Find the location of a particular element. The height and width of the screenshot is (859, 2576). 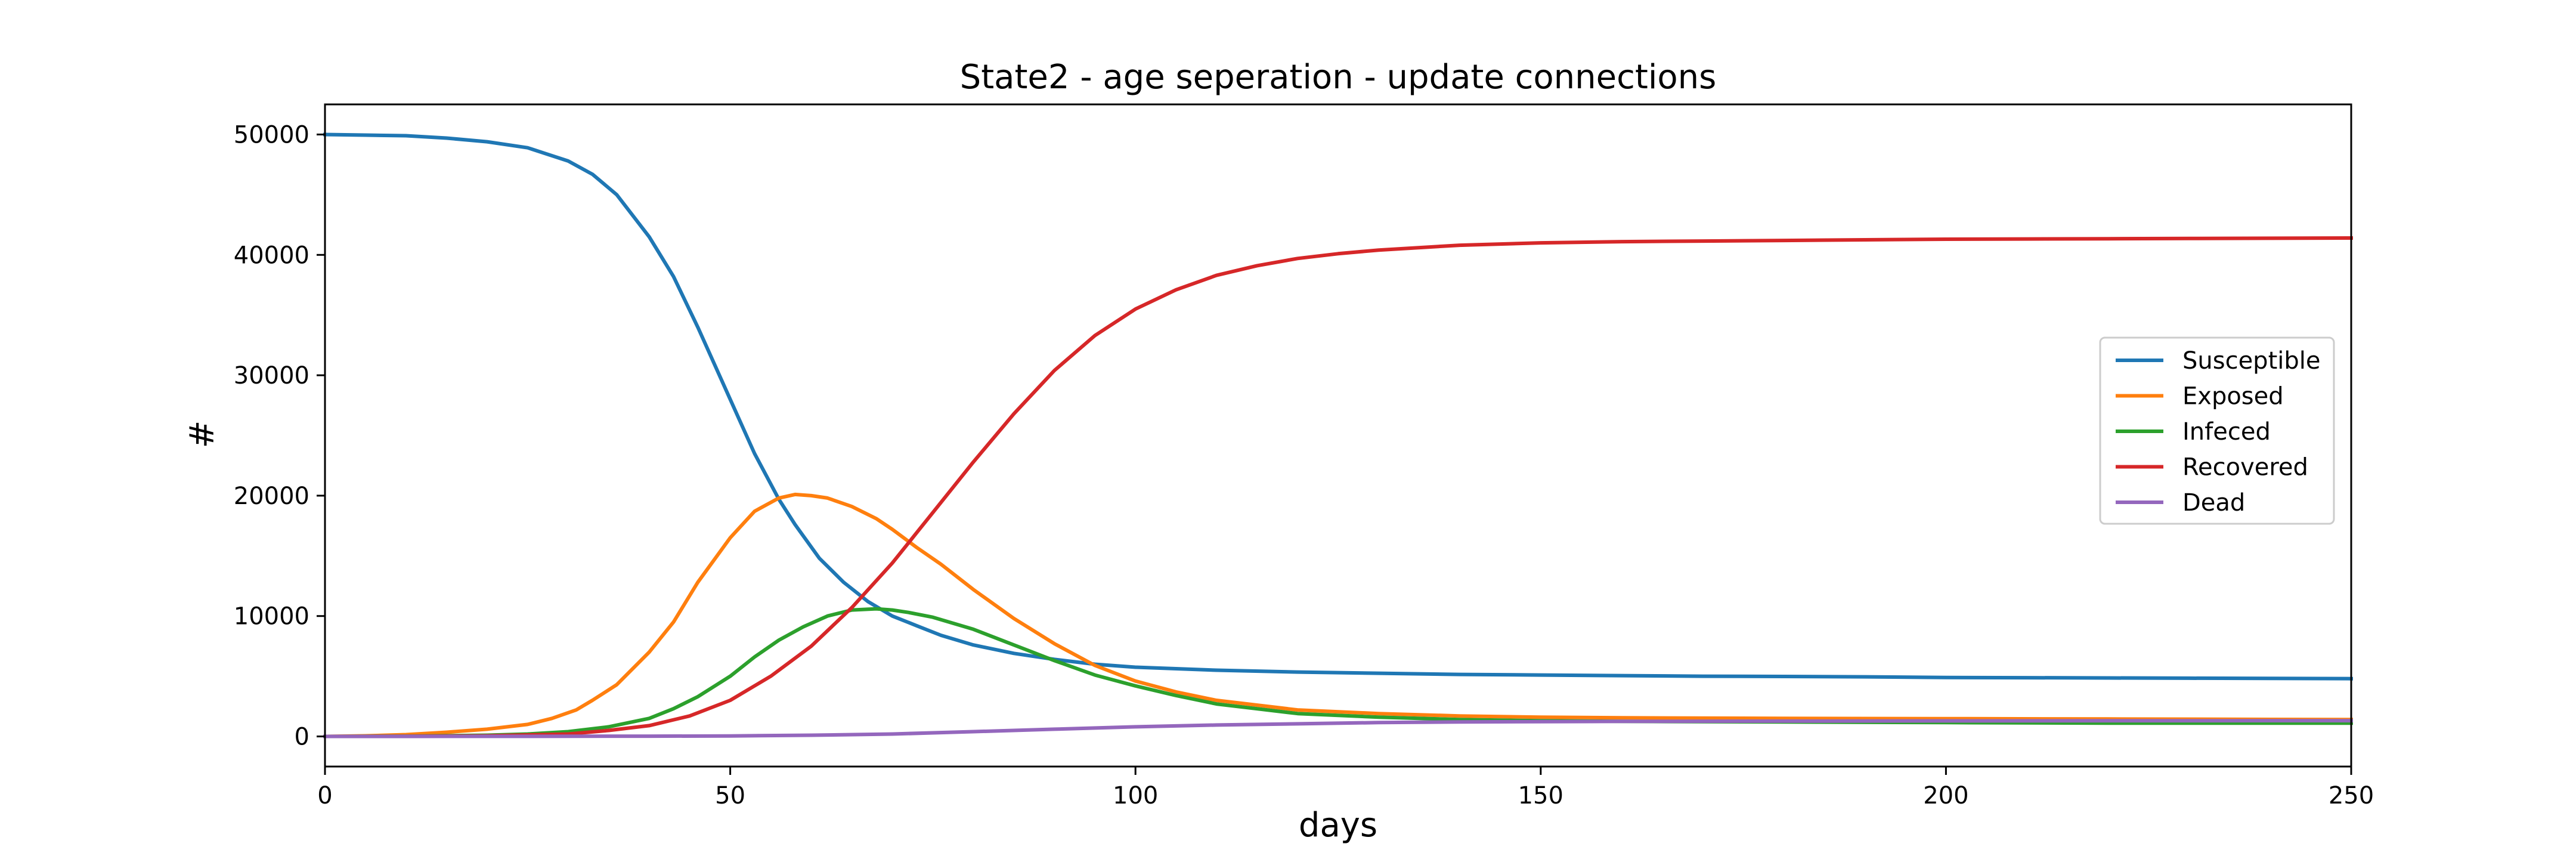

x-tick-label: 0 is located at coordinates (324, 795).